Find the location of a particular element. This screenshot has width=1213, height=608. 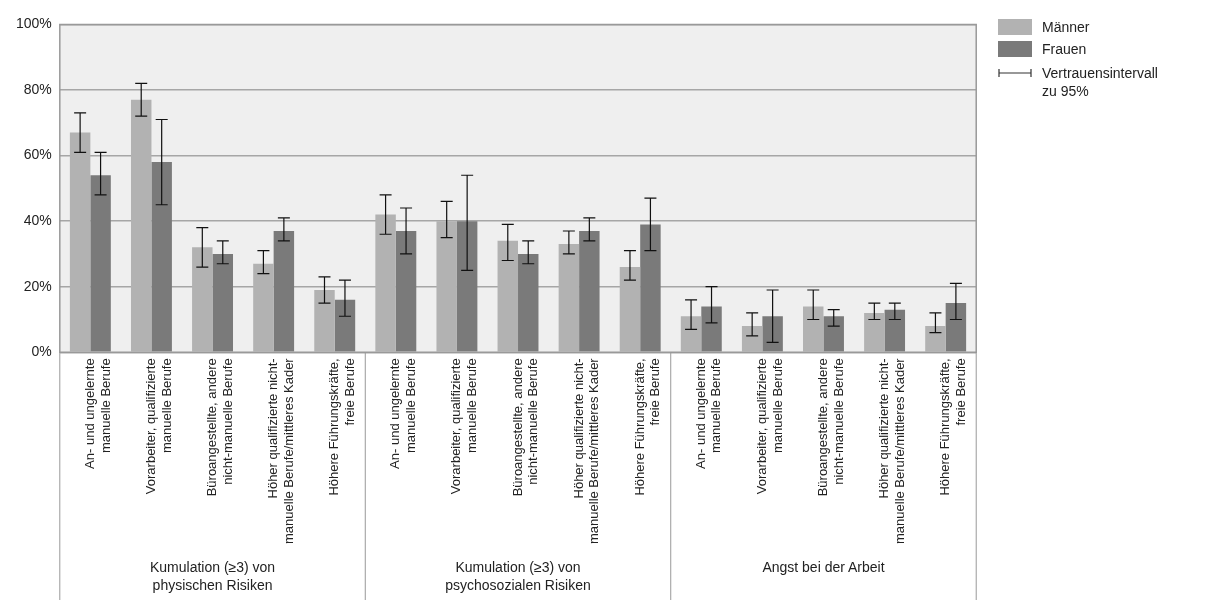

y-tick-label: 20% is located at coordinates (37, 285).